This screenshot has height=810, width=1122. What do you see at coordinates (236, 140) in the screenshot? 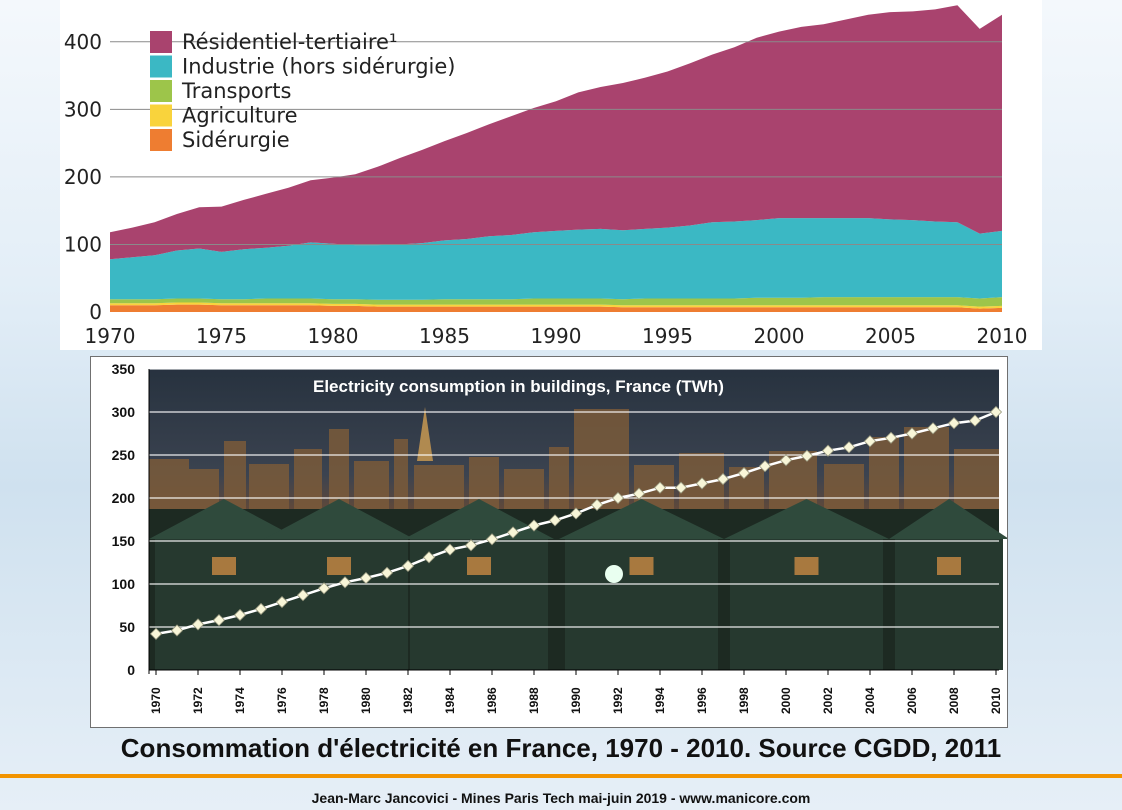
I see `legend-label-4: Sidérurgie` at bounding box center [236, 140].